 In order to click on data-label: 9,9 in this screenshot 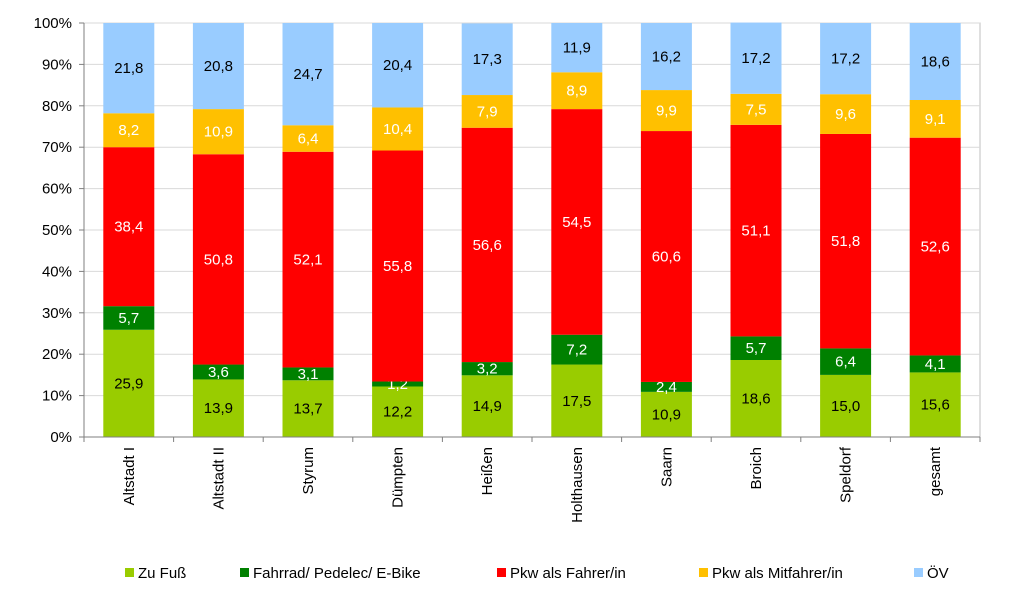, I will do `click(666, 111)`.